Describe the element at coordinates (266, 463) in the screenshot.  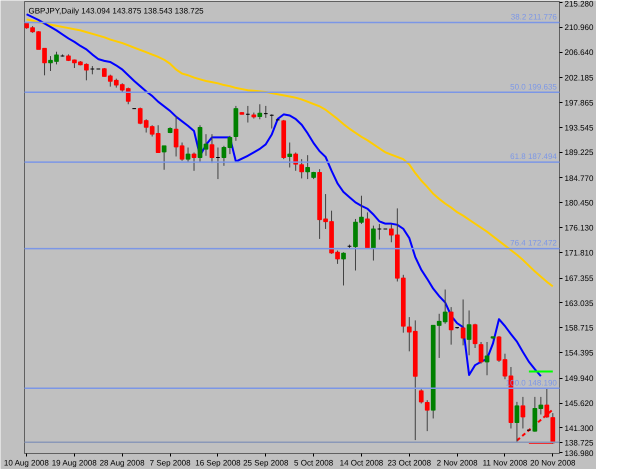
I see `x-tick-label: 25 Sep 2008` at that location.